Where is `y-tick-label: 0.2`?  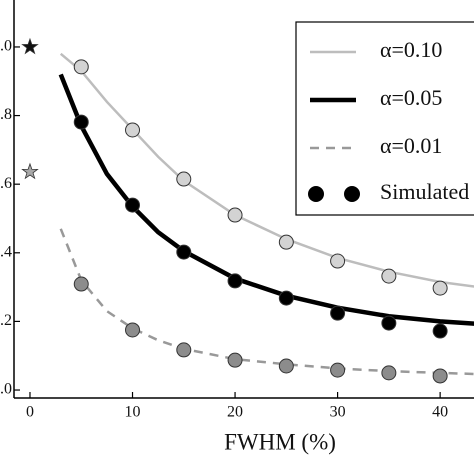
y-tick-label: 0.2 is located at coordinates (6, 320).